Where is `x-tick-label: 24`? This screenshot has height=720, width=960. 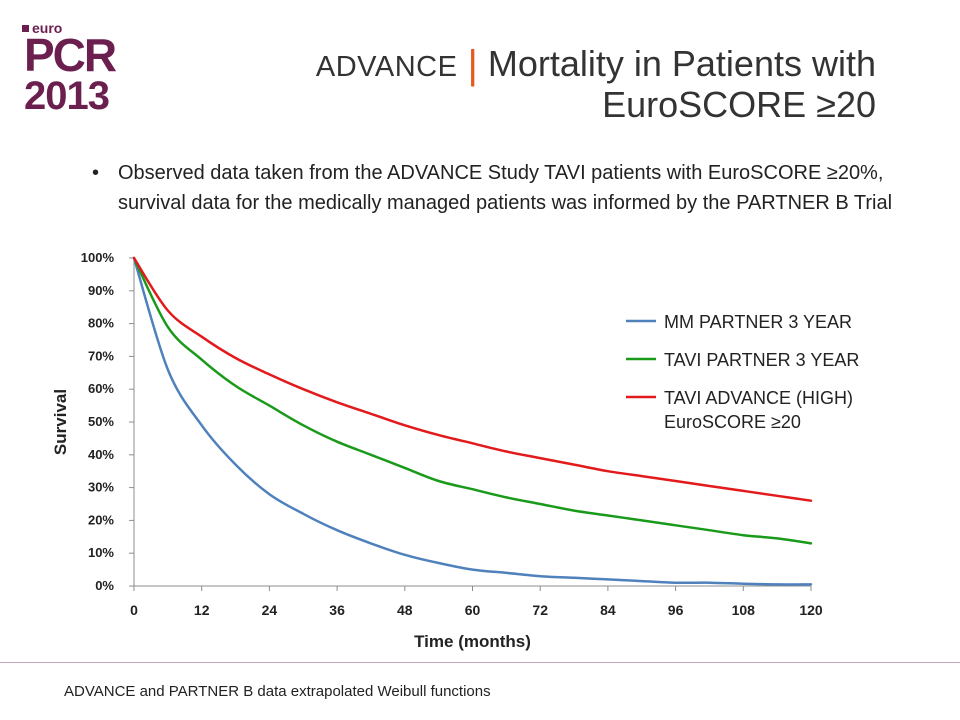
x-tick-label: 24 is located at coordinates (270, 610).